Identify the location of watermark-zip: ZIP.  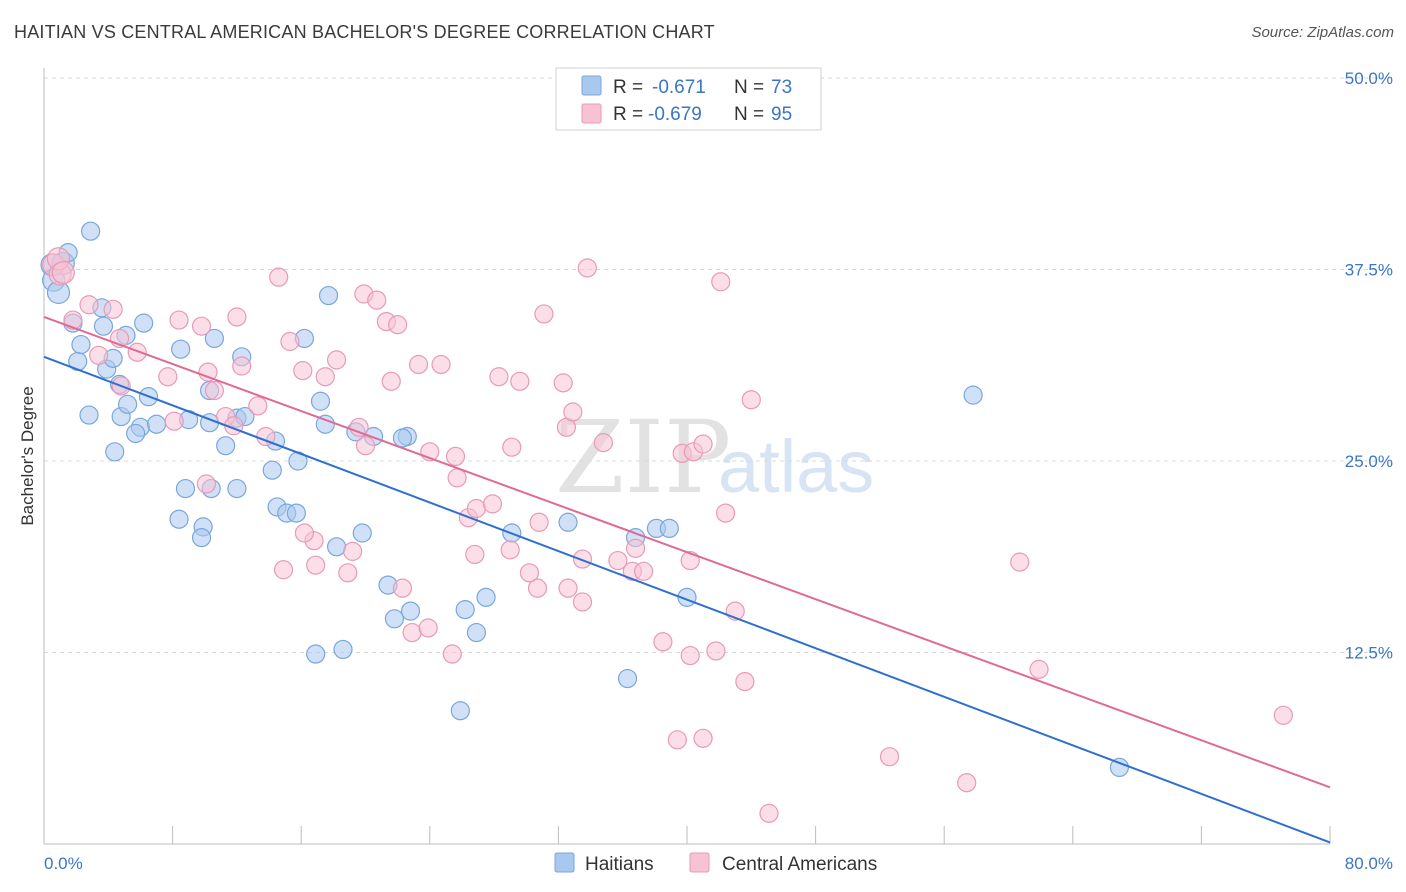
(643, 457).